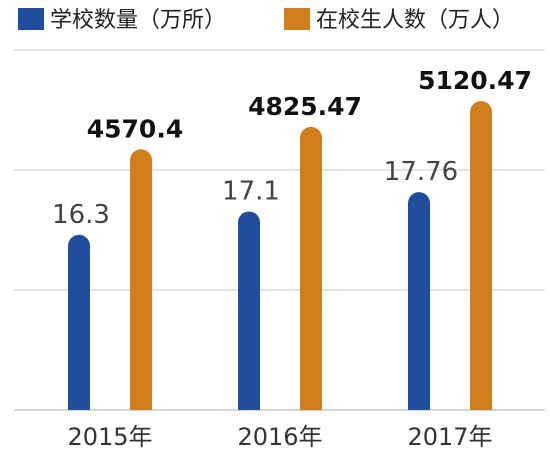 The image size is (550, 455). Describe the element at coordinates (266, 20) in the screenshot. I see `legend: 学校数量（万所） 在校生人数（万人）` at that location.